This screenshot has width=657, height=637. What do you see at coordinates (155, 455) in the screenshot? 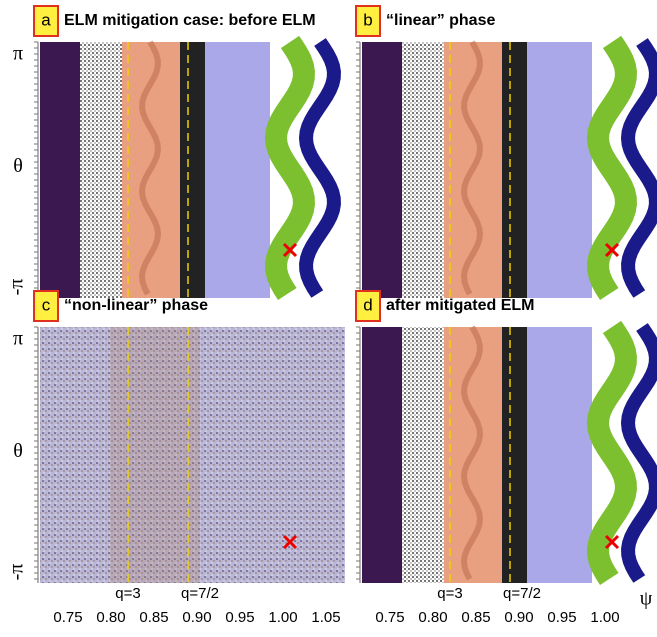
I see `plot-haze` at bounding box center [155, 455].